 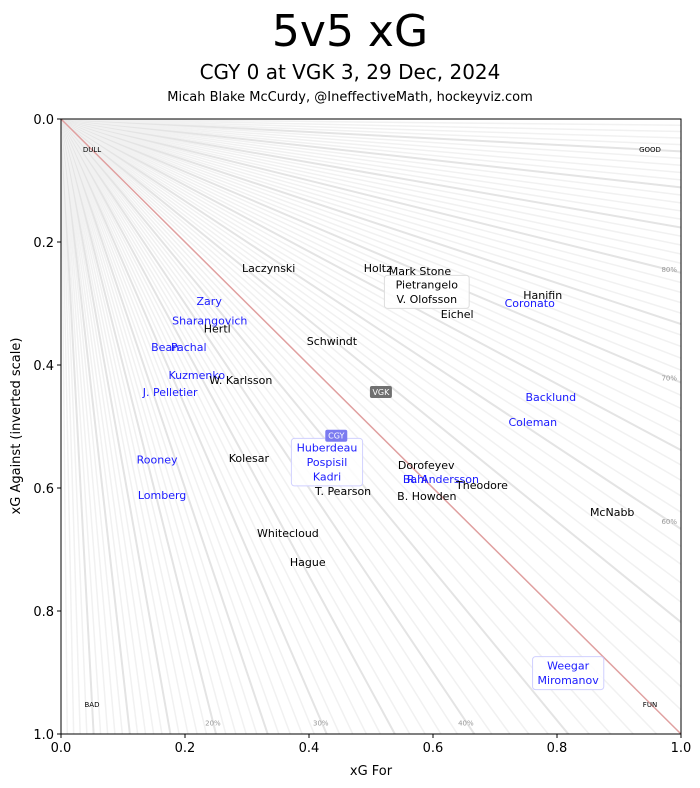 What do you see at coordinates (16, 426) in the screenshot?
I see `y-axis-label: xG Against (inverted scale)` at bounding box center [16, 426].